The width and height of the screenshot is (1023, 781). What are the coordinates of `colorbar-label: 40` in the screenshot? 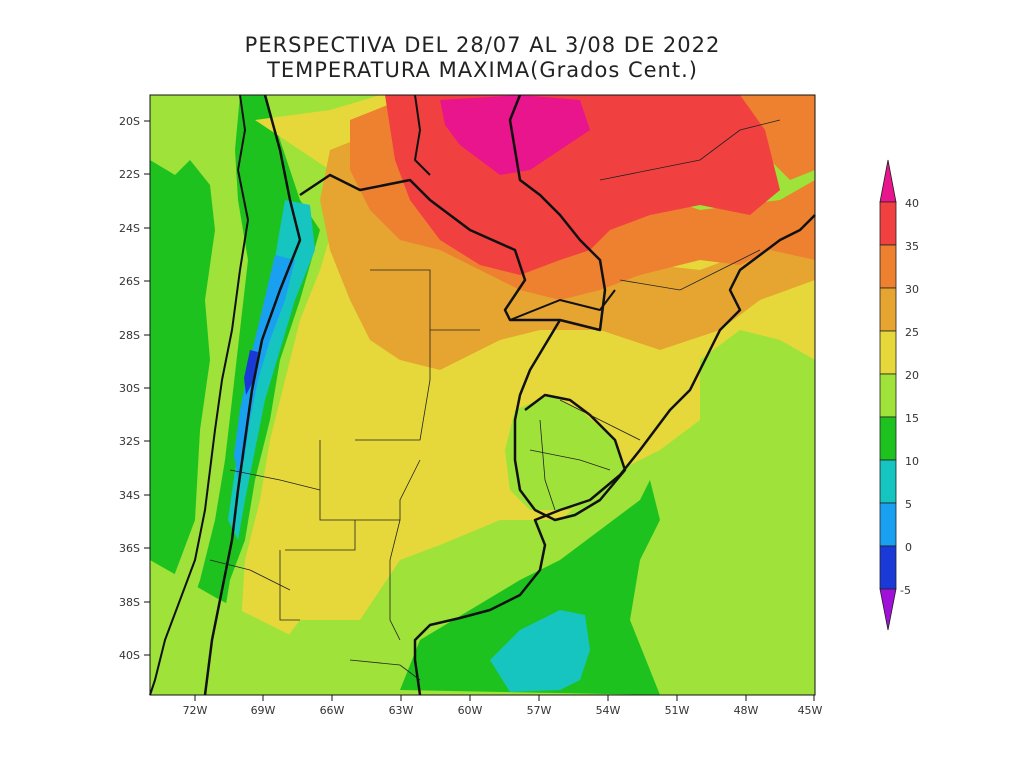 It's located at (912, 203).